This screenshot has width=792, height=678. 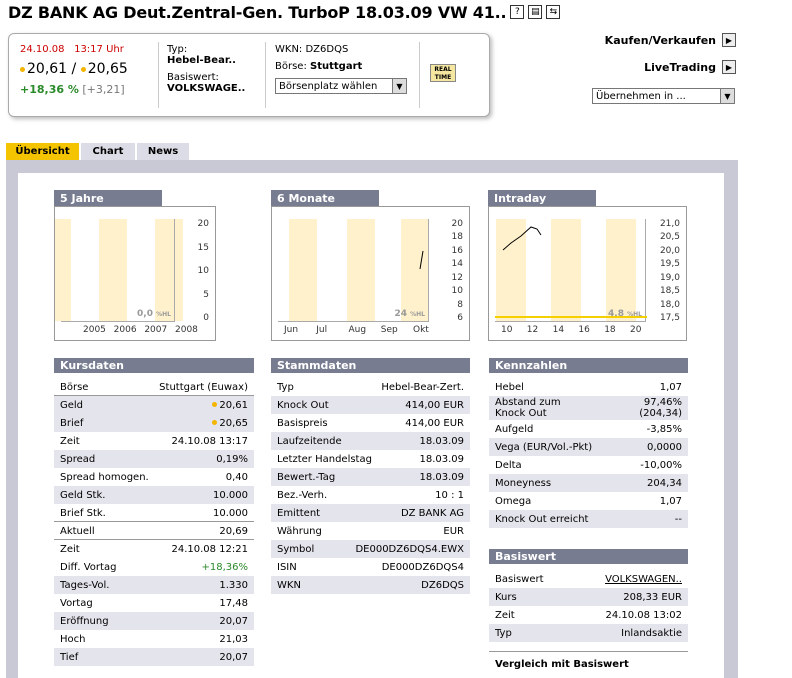 What do you see at coordinates (443, 69) in the screenshot?
I see `realtime-line1: REAL` at bounding box center [443, 69].